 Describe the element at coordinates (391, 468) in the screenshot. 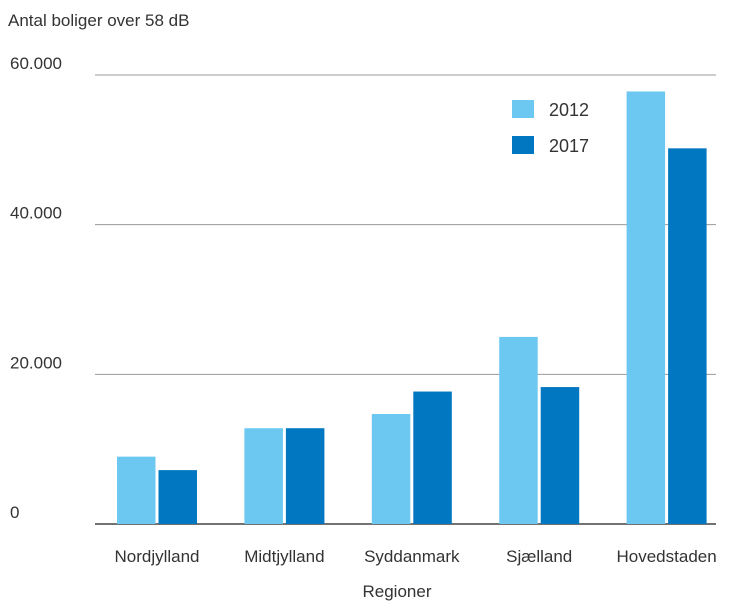

I see `bar-2012-syddanmark` at that location.